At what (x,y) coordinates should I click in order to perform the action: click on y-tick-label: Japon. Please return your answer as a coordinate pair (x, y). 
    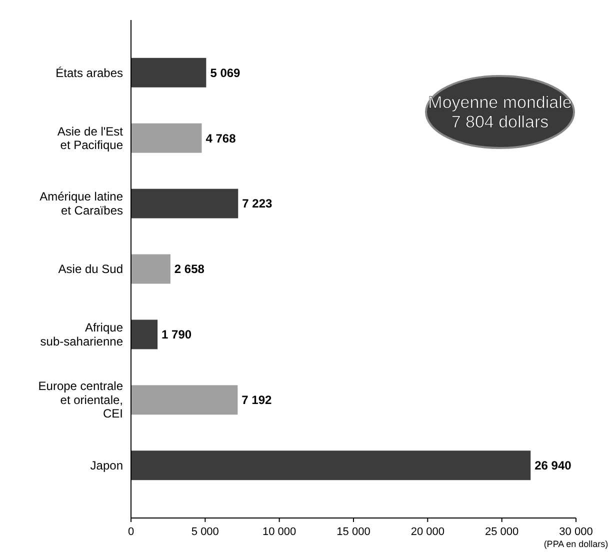
    Looking at the image, I should click on (106, 465).